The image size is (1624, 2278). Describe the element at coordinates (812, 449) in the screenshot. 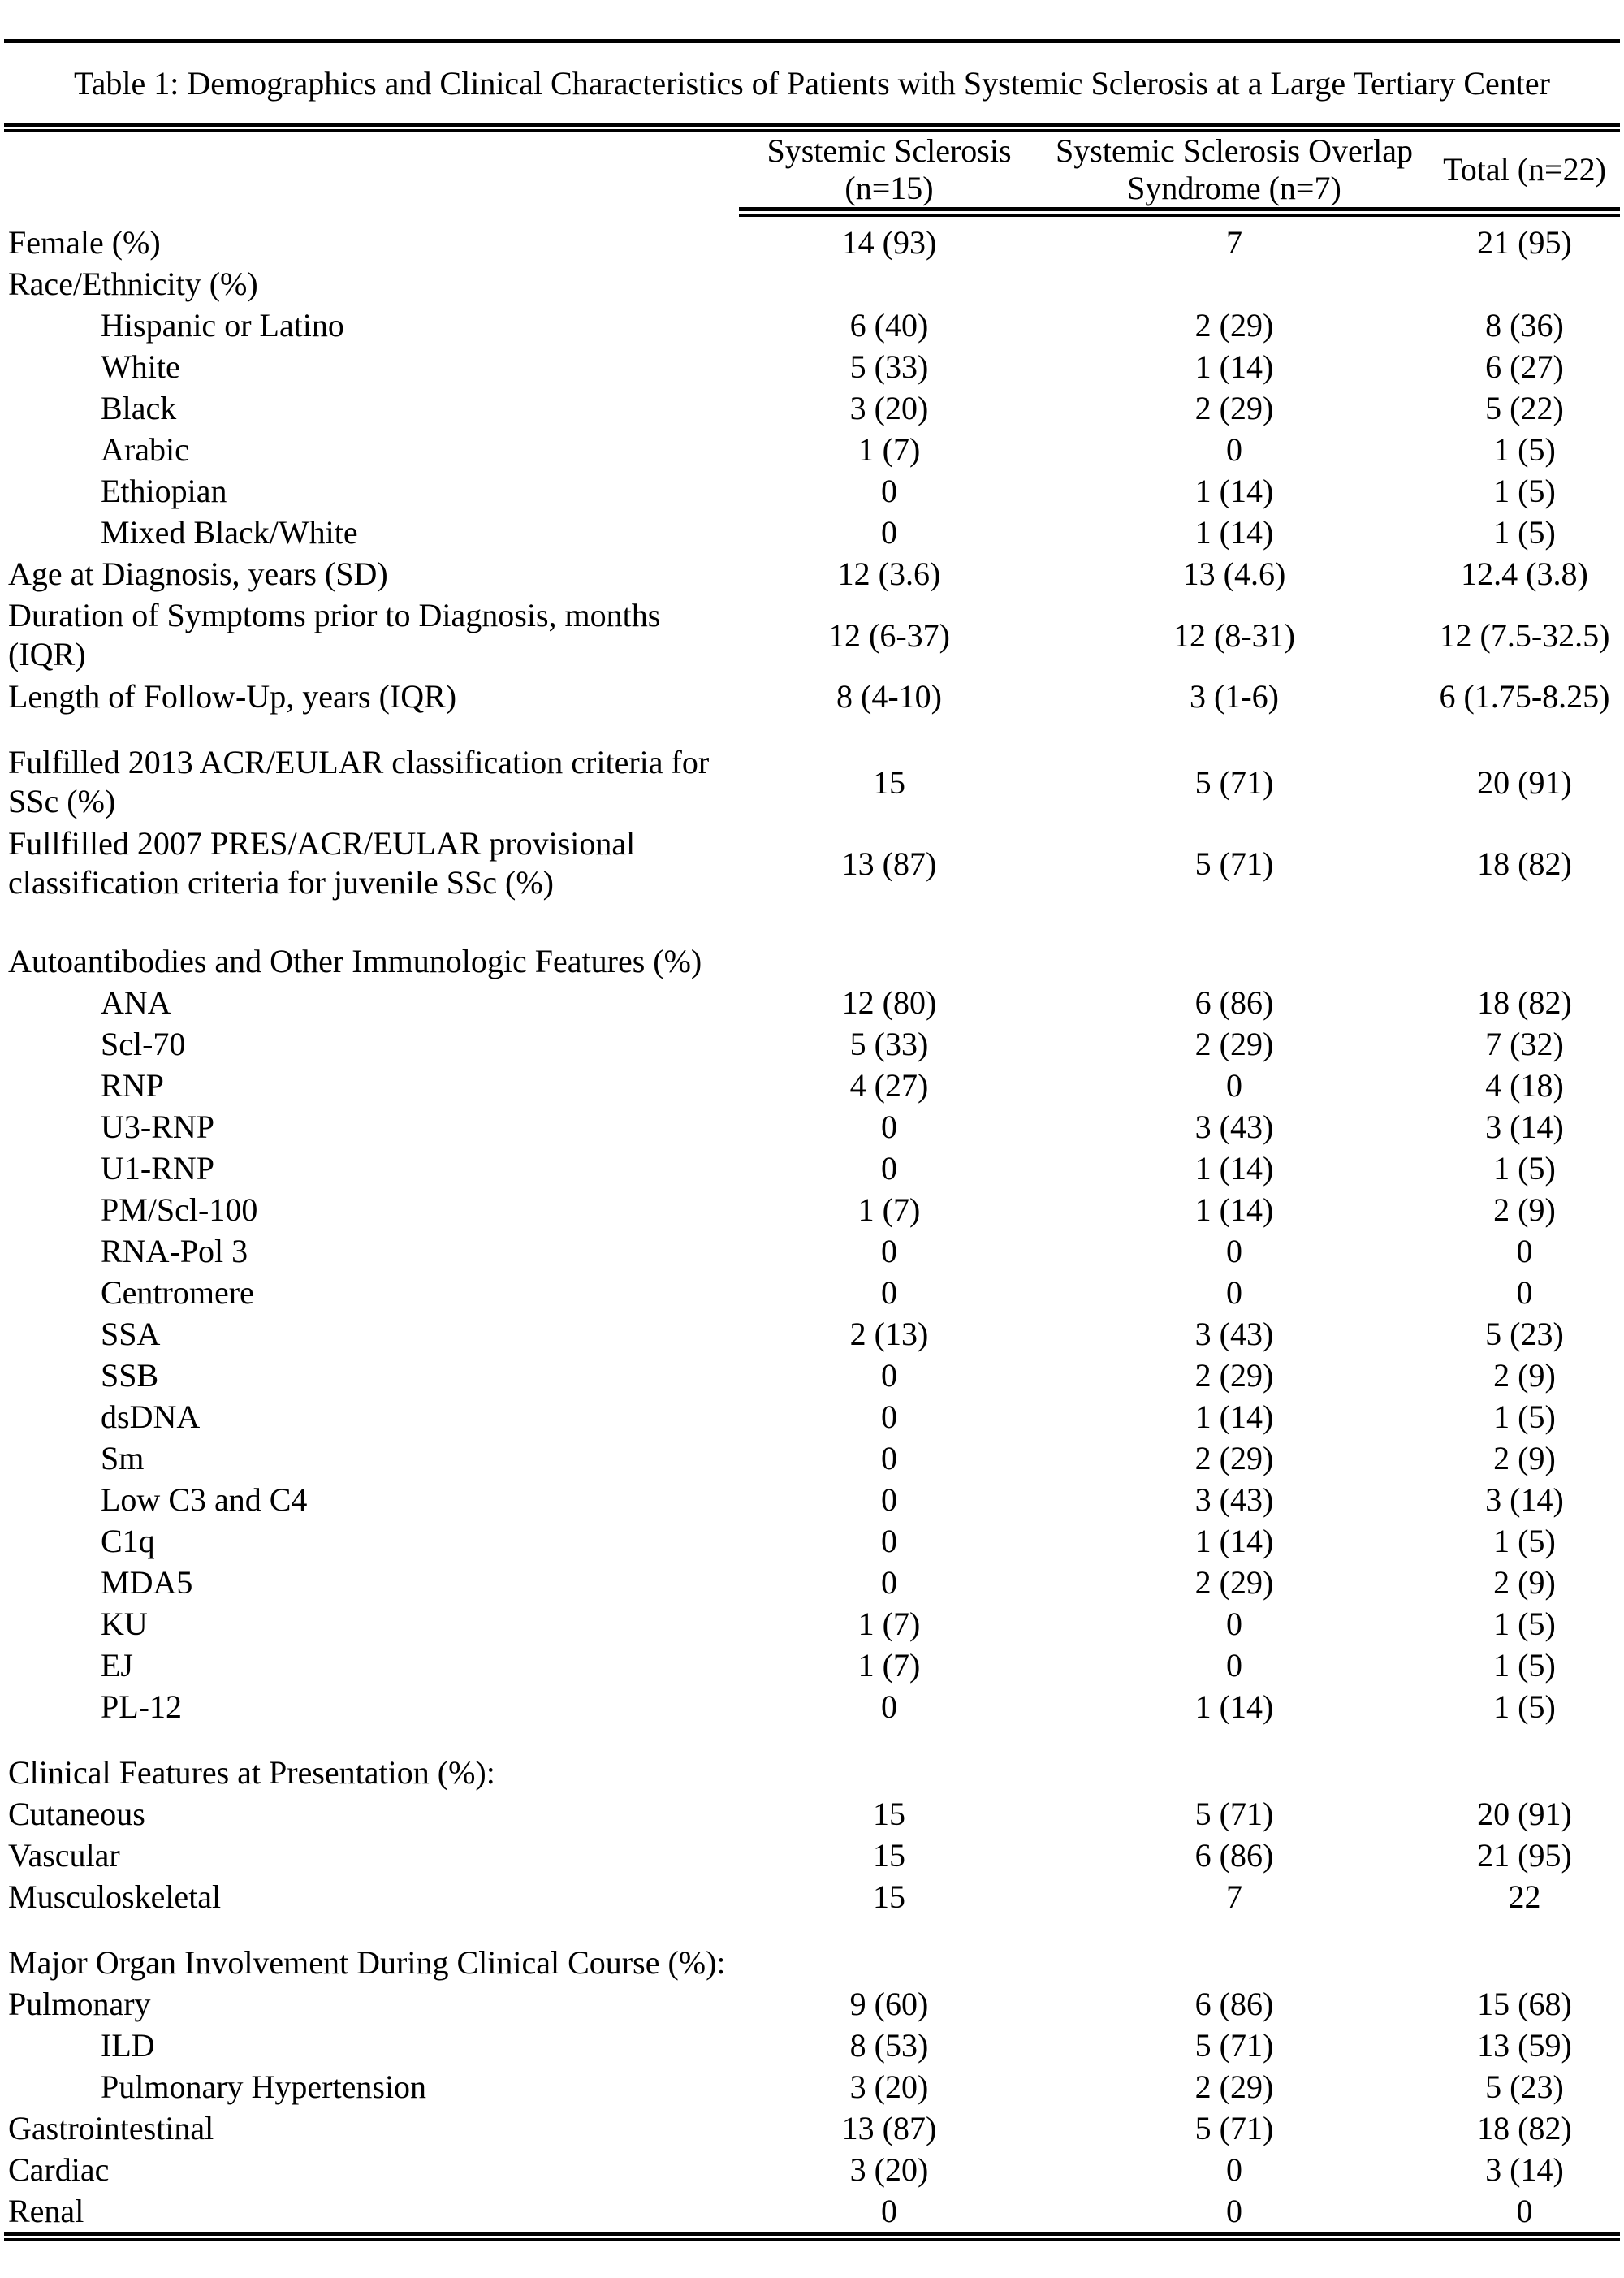

I see `table-row: Arabic 1 (7) 0 1 (5)` at that location.